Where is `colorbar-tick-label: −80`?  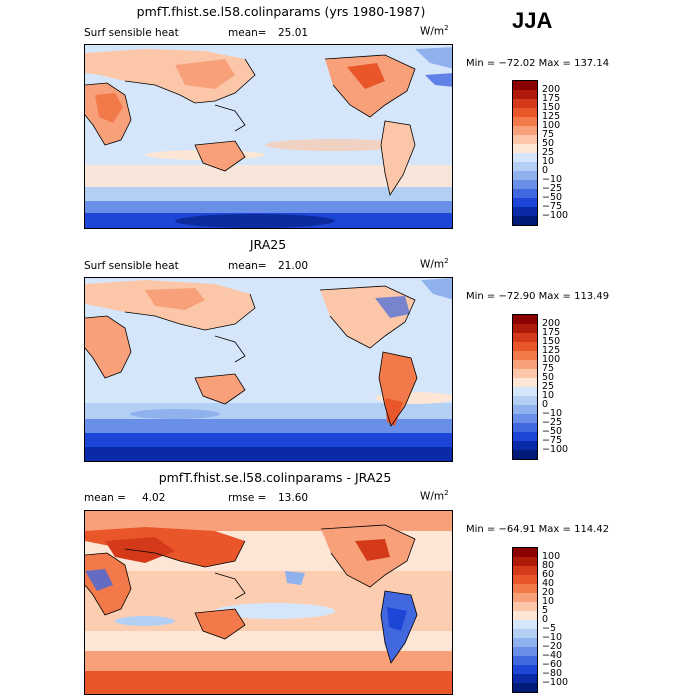
colorbar-tick-label: −80 is located at coordinates (552, 673).